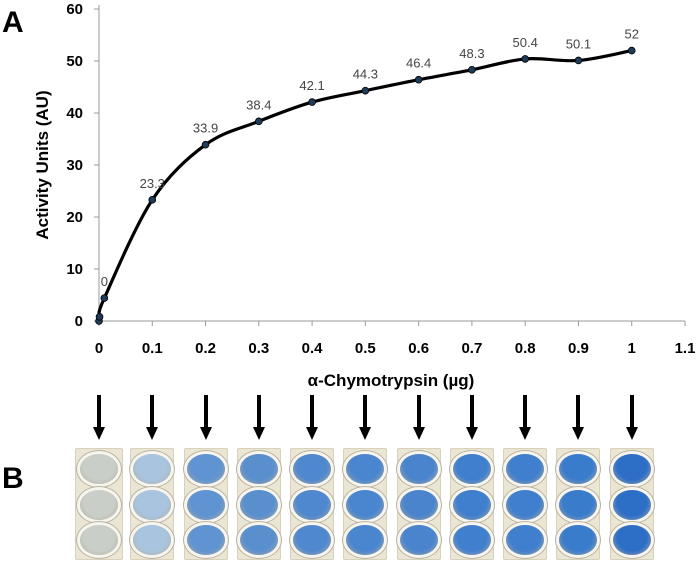 The height and width of the screenshot is (563, 700). I want to click on x-tick-label: 0.7, so click(471, 348).